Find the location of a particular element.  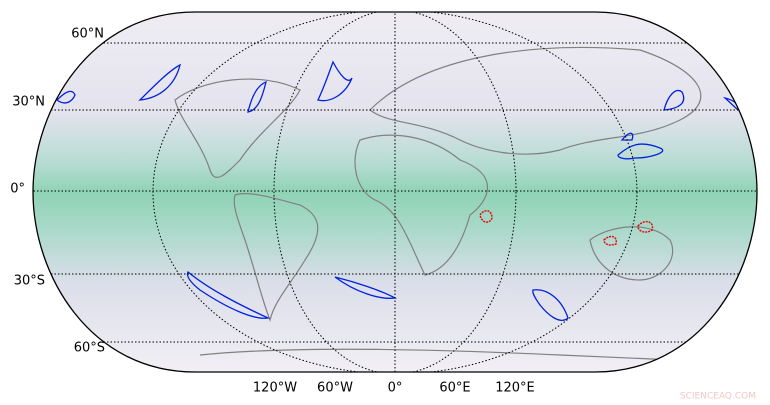

lon-label: 120°E is located at coordinates (515, 388).